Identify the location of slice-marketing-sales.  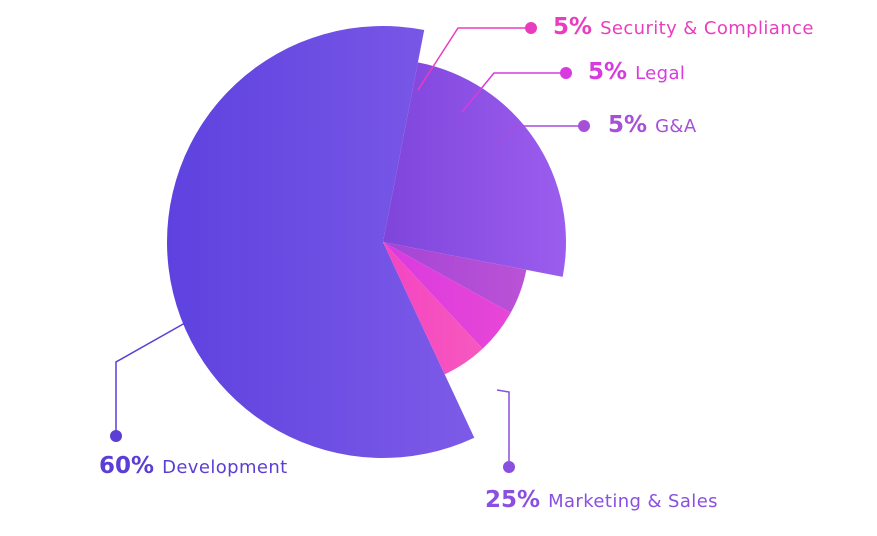
(474, 169).